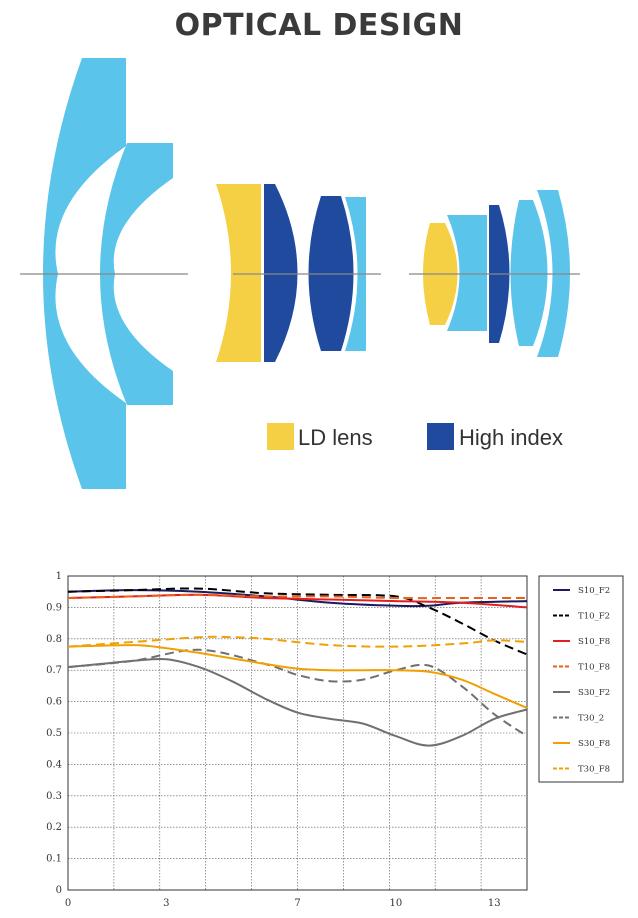  I want to click on high-index-swatch, so click(440, 436).